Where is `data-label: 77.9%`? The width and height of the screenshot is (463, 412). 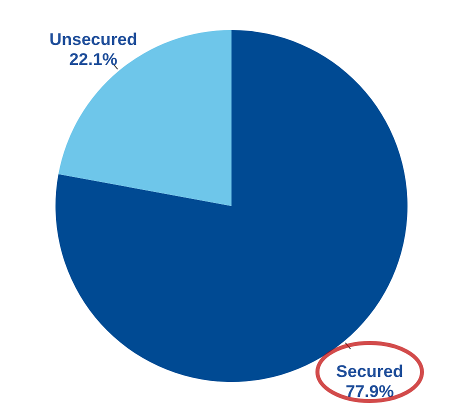 data-label: 77.9% is located at coordinates (370, 391).